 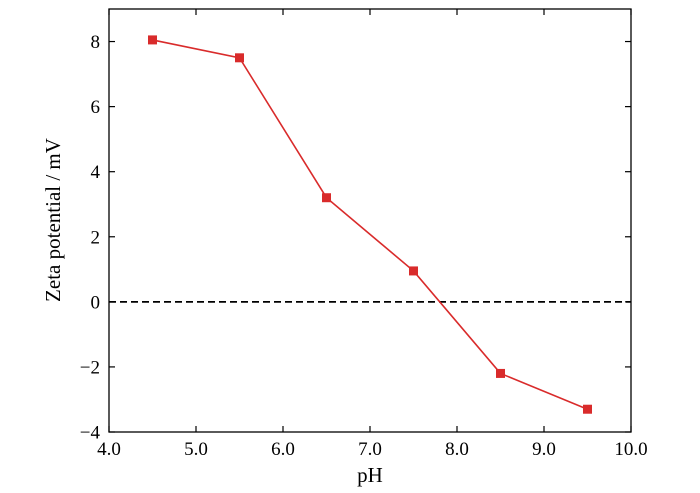 What do you see at coordinates (283, 449) in the screenshot?
I see `x-tick-label: 6.0` at bounding box center [283, 449].